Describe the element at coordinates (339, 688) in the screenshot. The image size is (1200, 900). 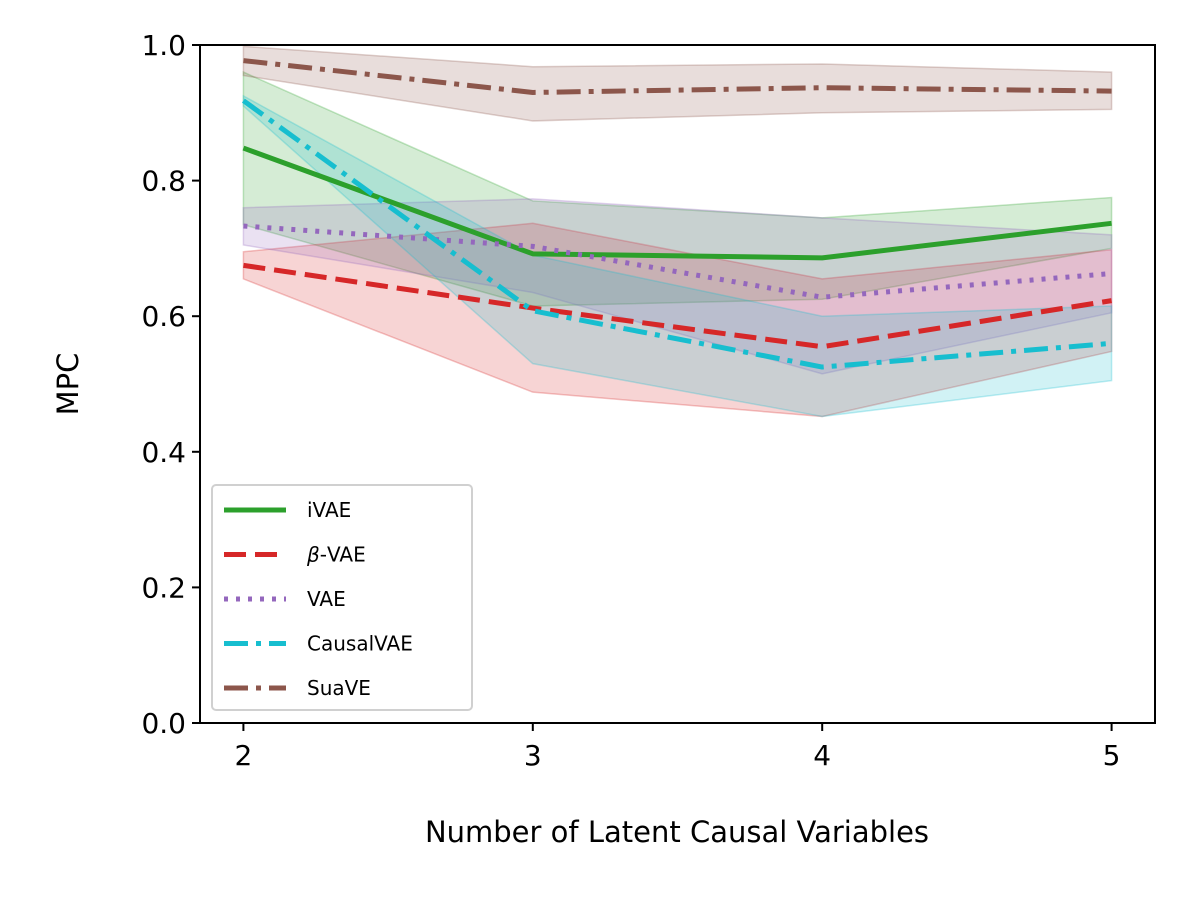
I see `legend-label-4: SuaVE` at that location.